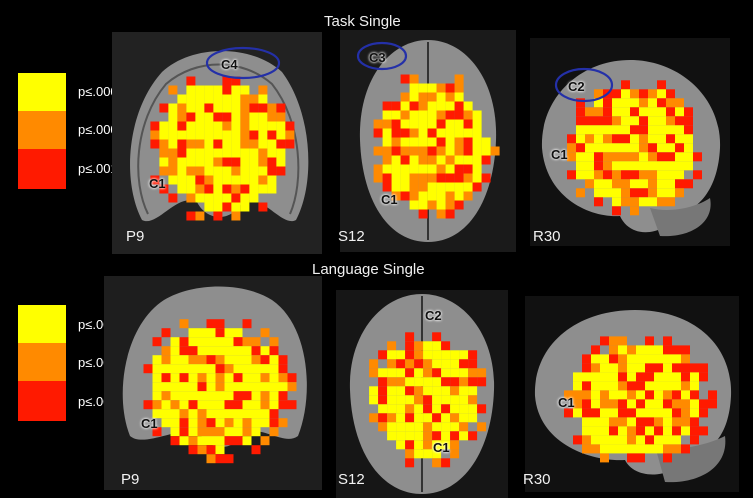  What do you see at coordinates (213, 383) in the screenshot?
I see `brain-slice-coronal-language` at bounding box center [213, 383].